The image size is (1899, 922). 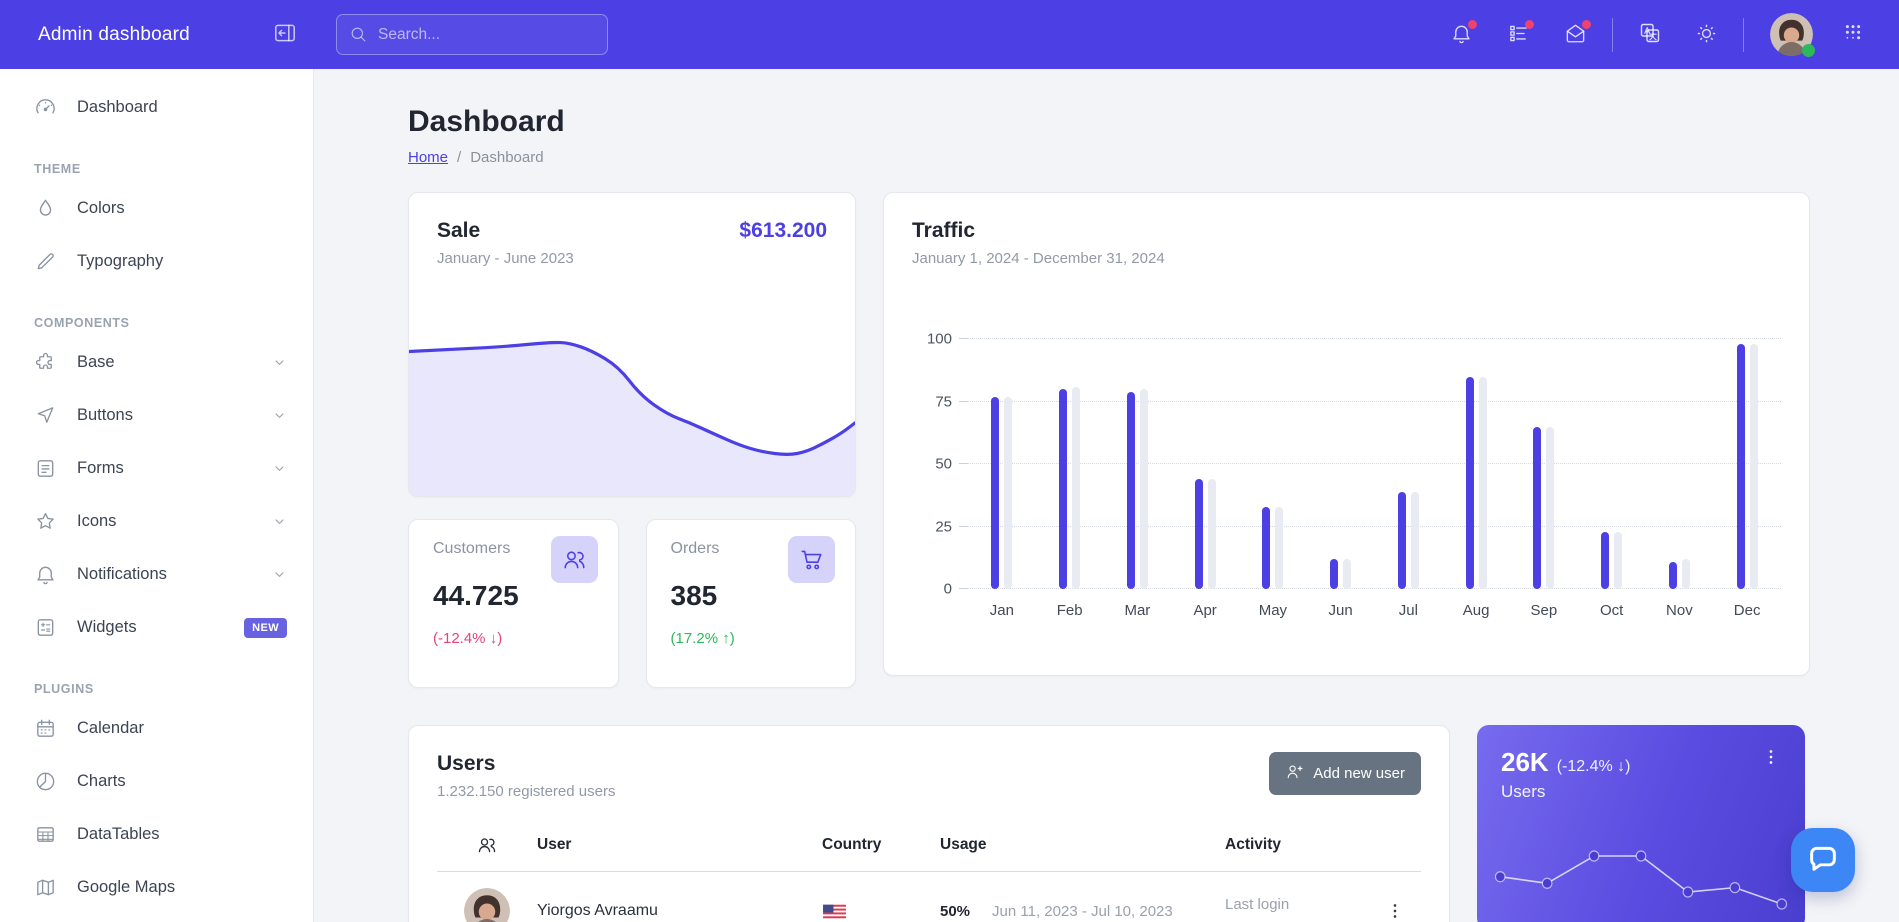 What do you see at coordinates (156, 107) in the screenshot?
I see `sidebar-item-dashboard: Dashboard` at bounding box center [156, 107].